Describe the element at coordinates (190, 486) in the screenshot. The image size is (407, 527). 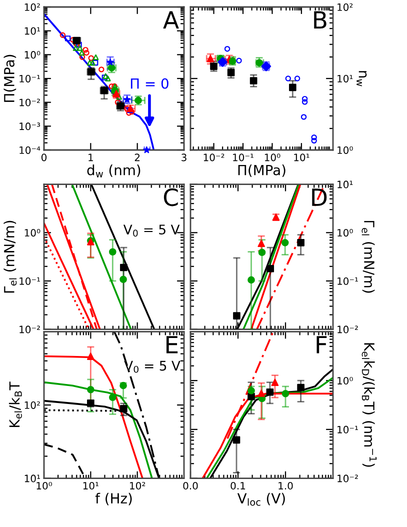
I see `x-tick-label: 0.0` at that location.